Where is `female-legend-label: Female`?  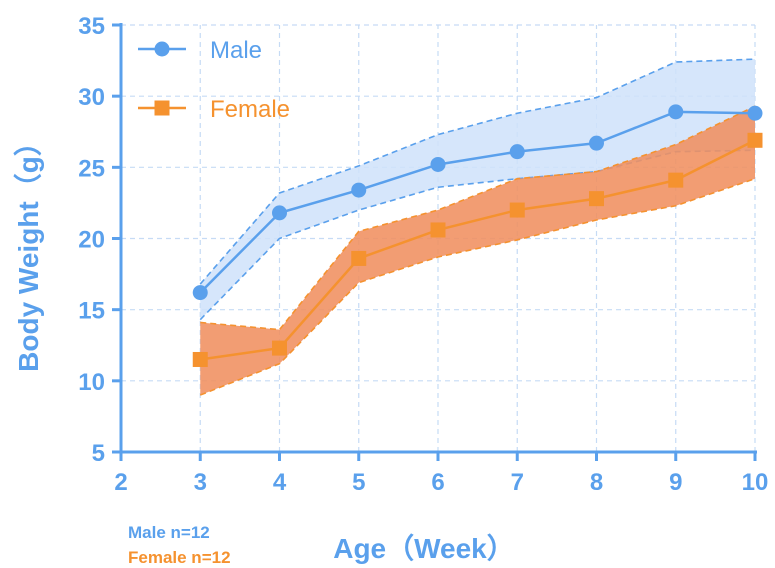 female-legend-label: Female is located at coordinates (250, 109).